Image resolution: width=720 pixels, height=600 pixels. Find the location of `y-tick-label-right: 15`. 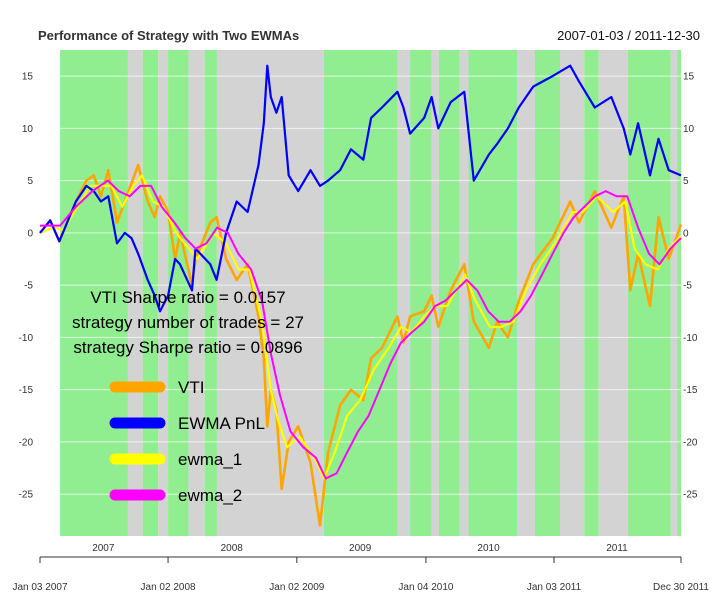

y-tick-label-right: 15 is located at coordinates (689, 77).